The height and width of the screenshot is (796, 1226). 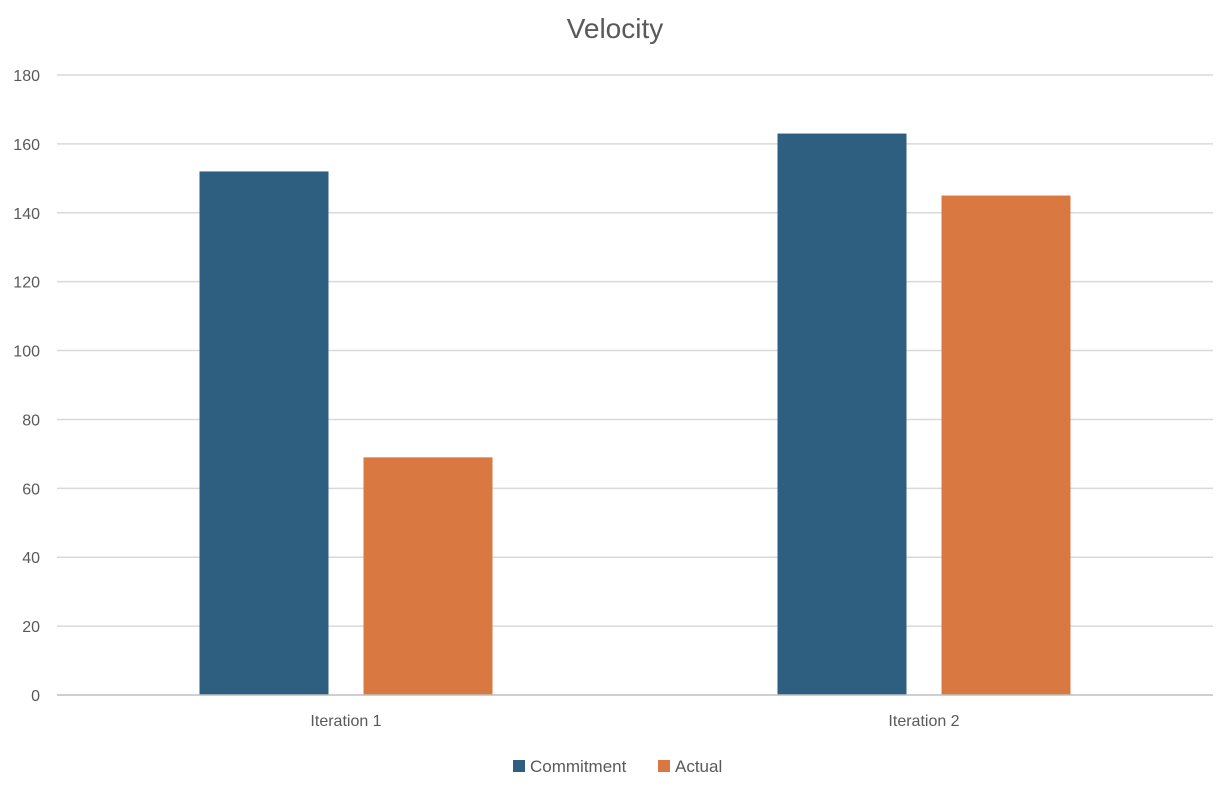 What do you see at coordinates (26, 352) in the screenshot?
I see `y-tick-label: 100` at bounding box center [26, 352].